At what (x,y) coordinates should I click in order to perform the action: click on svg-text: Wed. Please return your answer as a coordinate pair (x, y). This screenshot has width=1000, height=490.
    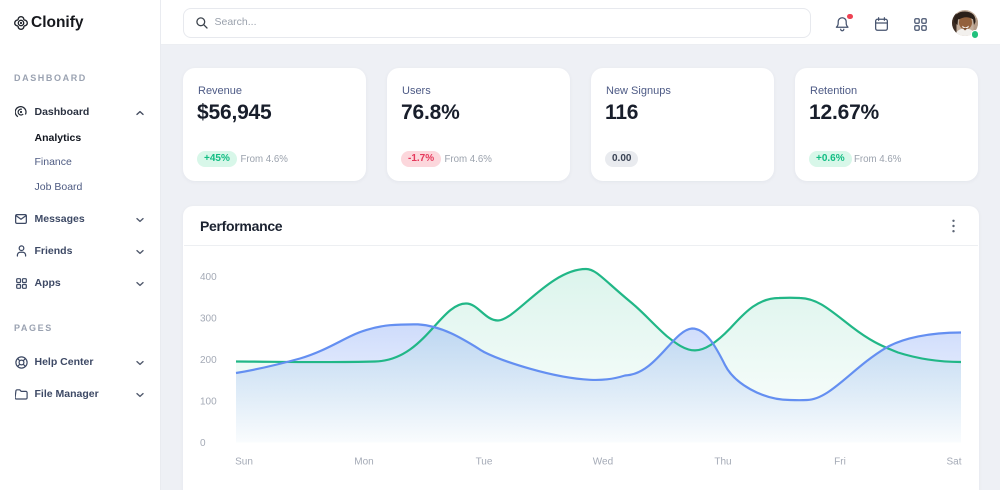
    Looking at the image, I should click on (603, 462).